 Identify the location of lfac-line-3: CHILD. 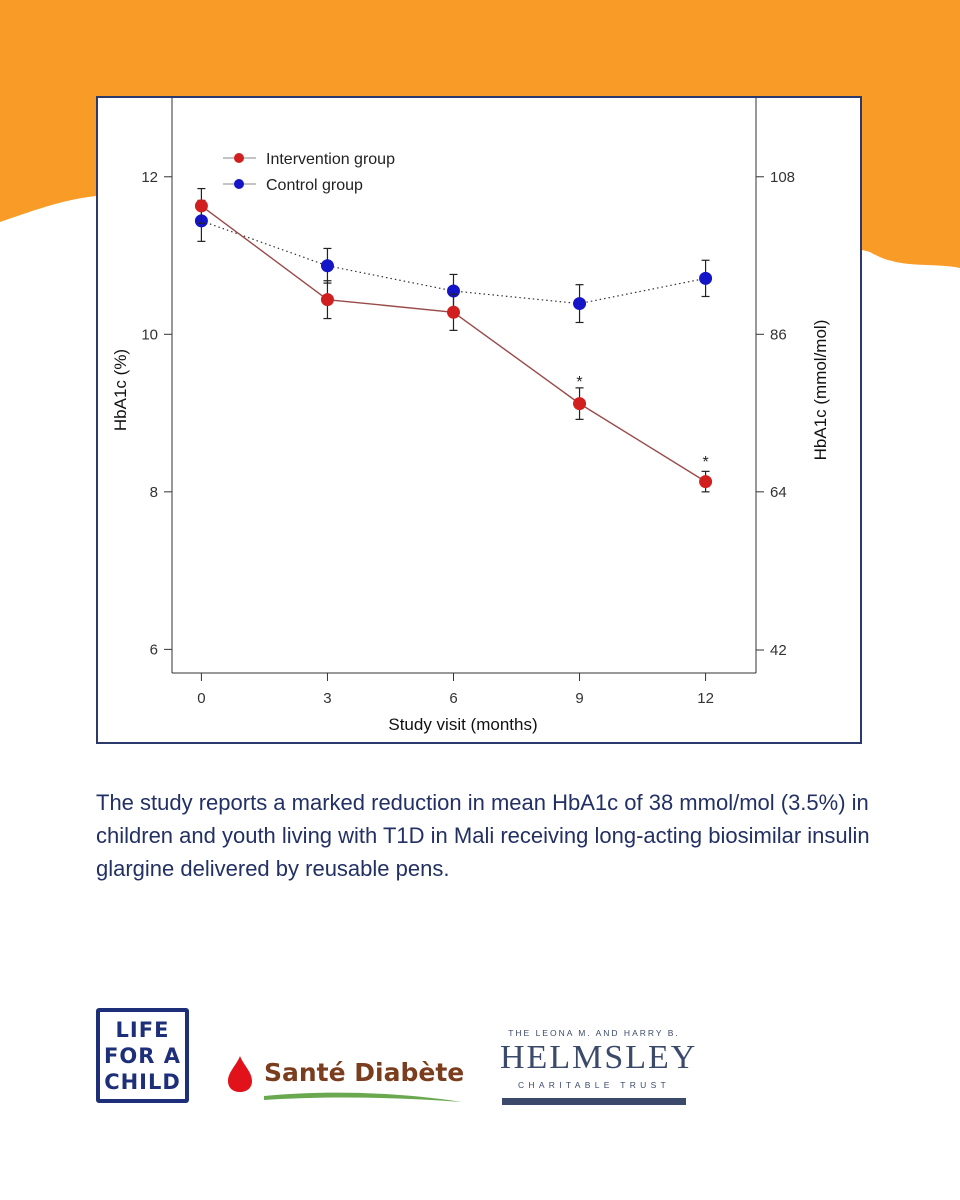
(142, 1081).